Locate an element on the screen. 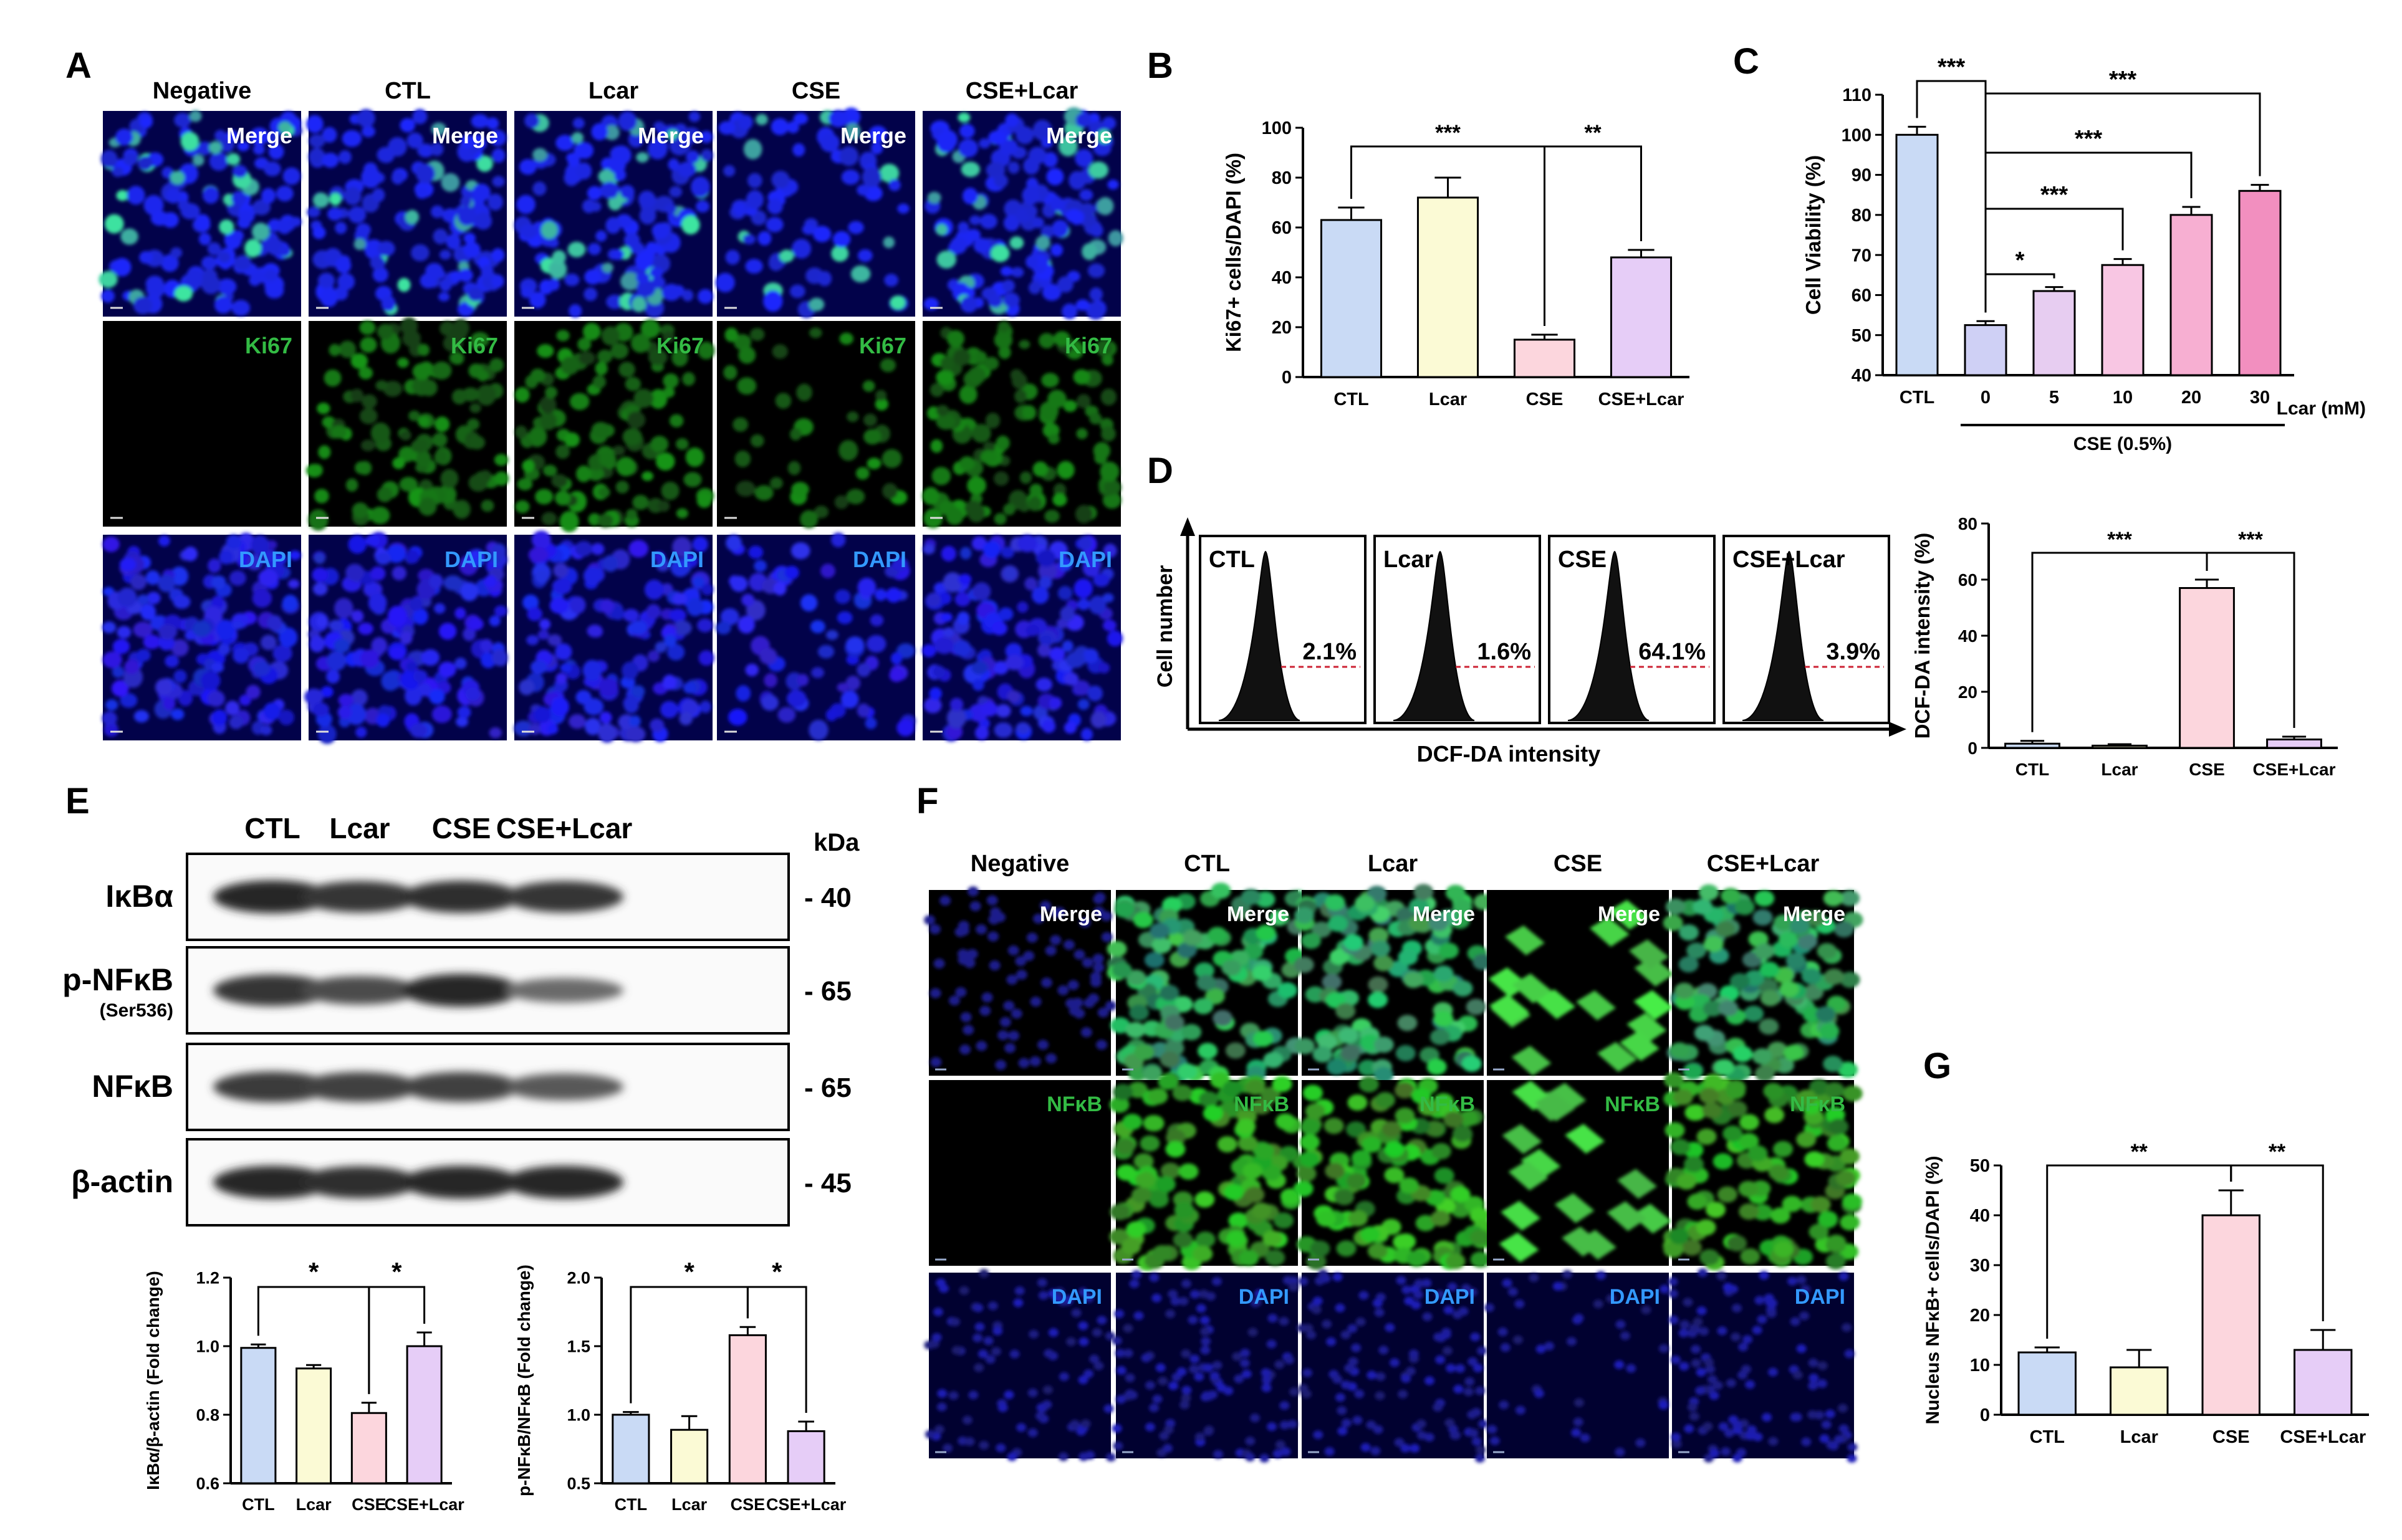 The width and height of the screenshot is (2402, 1540). lane-label: CSE is located at coordinates (462, 828).